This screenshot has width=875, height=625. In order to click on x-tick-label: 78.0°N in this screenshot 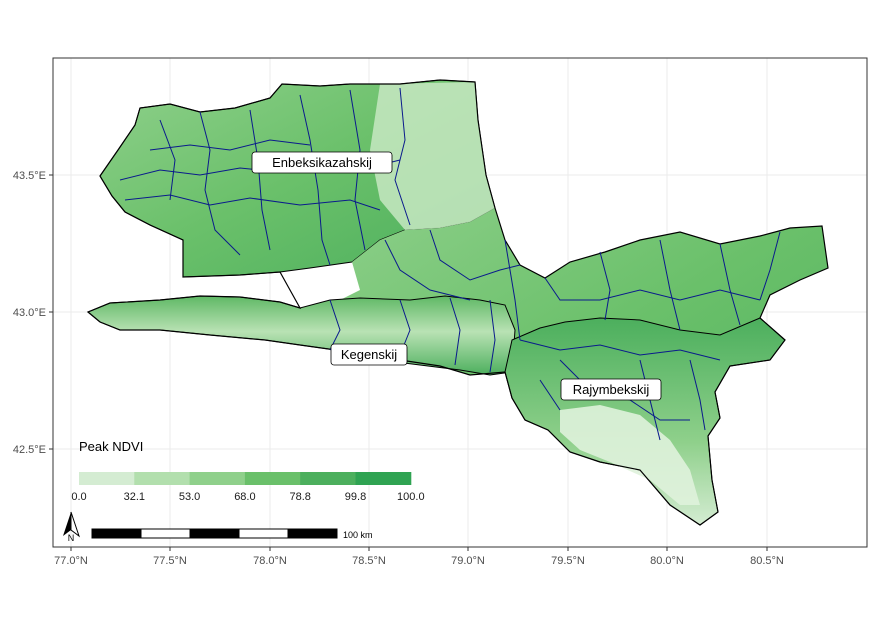, I will do `click(270, 561)`.